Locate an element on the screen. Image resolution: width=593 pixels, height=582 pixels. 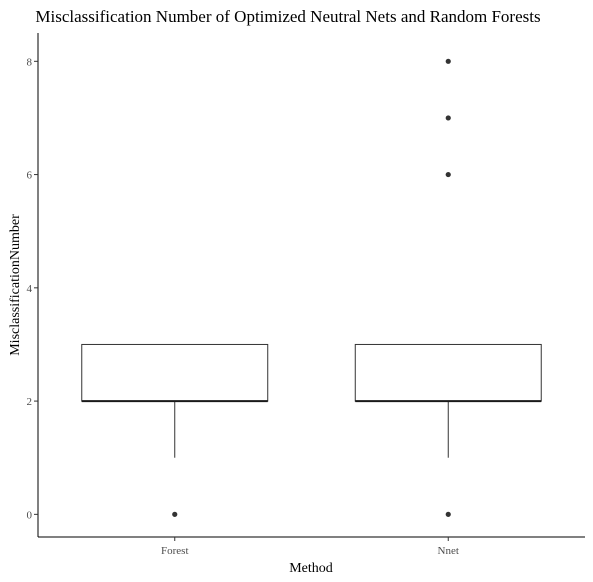
y-tick-label: 4 is located at coordinates (30, 289).